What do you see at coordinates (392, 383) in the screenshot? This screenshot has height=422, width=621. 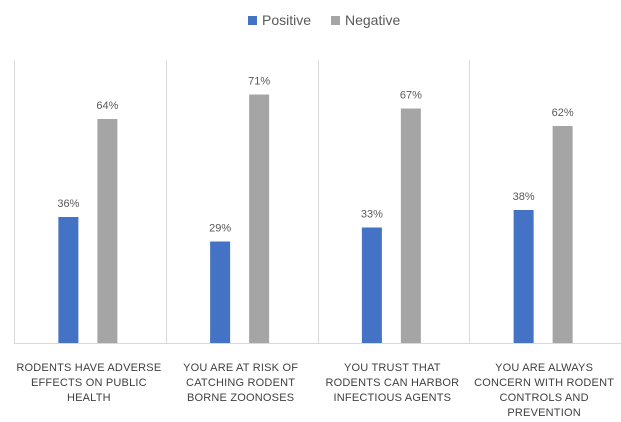 I see `category-label: RODENTS CAN HARBOR` at bounding box center [392, 383].